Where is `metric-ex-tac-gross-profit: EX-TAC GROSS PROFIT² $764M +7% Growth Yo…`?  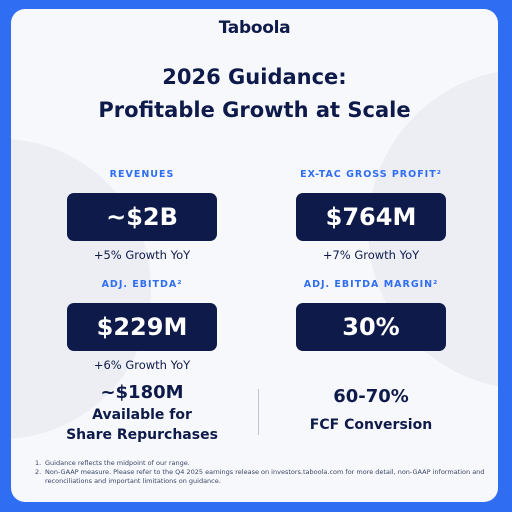 metric-ex-tac-gross-profit: EX-TAC GROSS PROFIT² $764M +7% Growth Yo… is located at coordinates (371, 215).